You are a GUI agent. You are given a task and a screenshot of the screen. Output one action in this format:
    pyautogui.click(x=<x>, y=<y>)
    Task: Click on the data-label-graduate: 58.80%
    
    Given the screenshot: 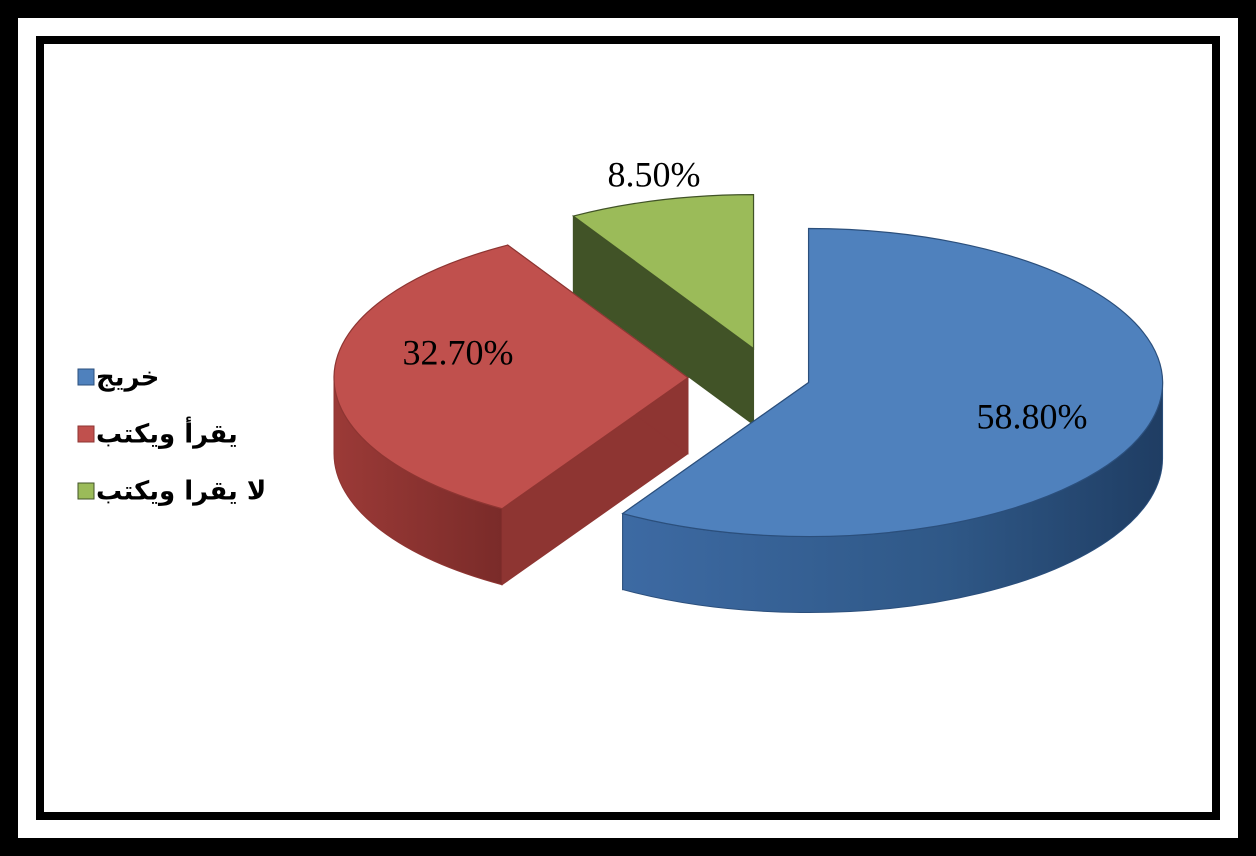 What is the action you would take?
    pyautogui.click(x=1032, y=416)
    